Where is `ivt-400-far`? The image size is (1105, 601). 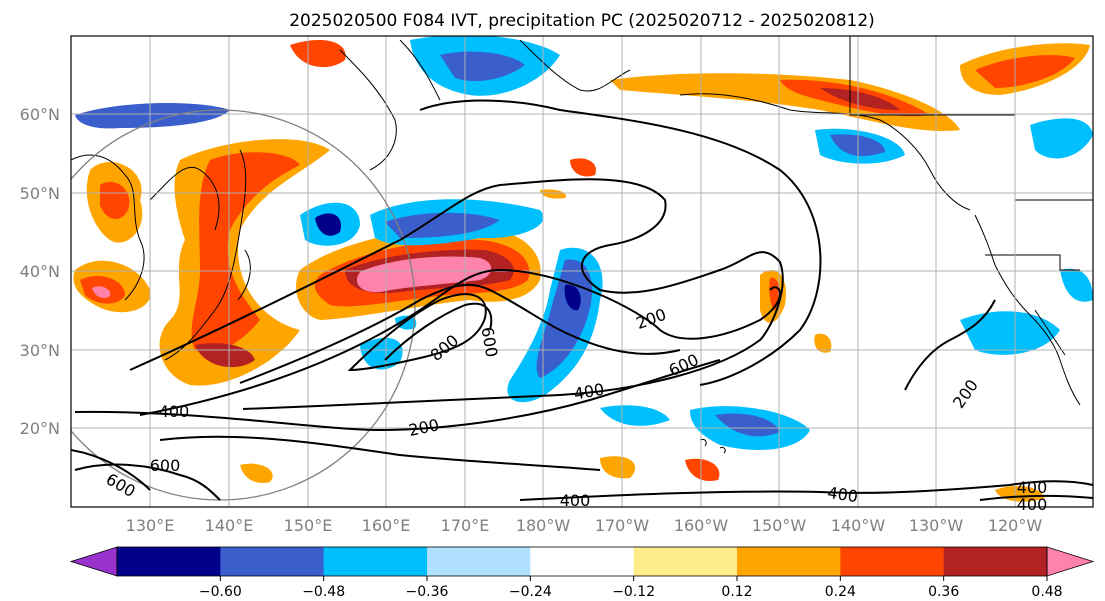 ivt-400-far is located at coordinates (1036, 497).